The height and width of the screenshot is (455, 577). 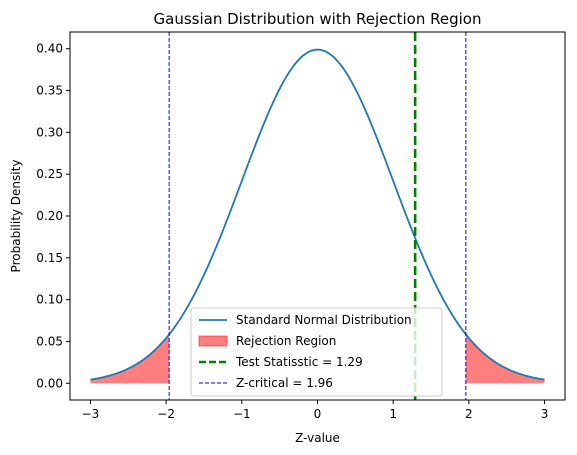 What do you see at coordinates (299, 362) in the screenshot?
I see `legend-label: Test Statisstic = 1.29` at bounding box center [299, 362].